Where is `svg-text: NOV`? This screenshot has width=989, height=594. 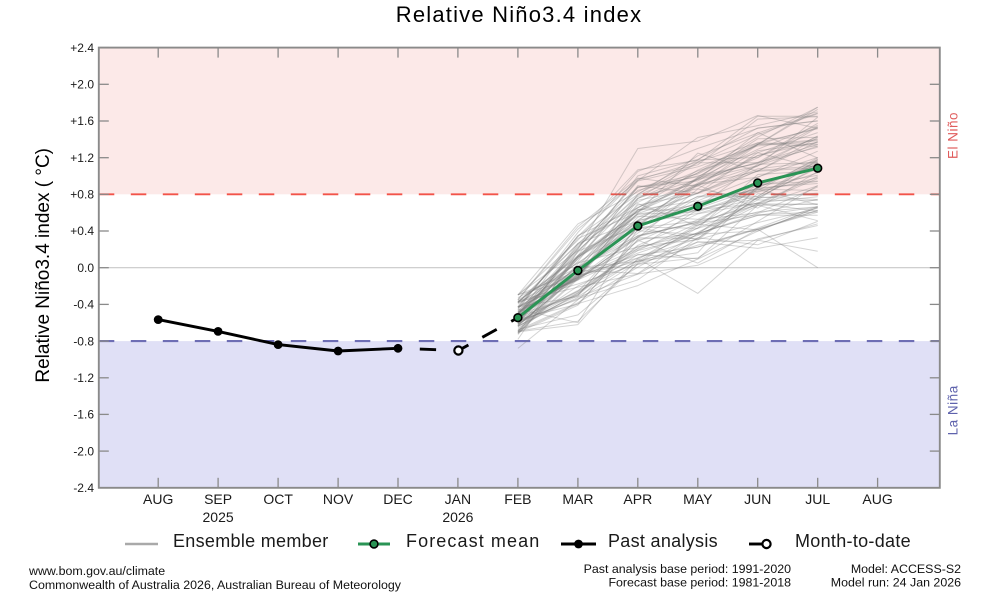 svg-text: NOV is located at coordinates (338, 499).